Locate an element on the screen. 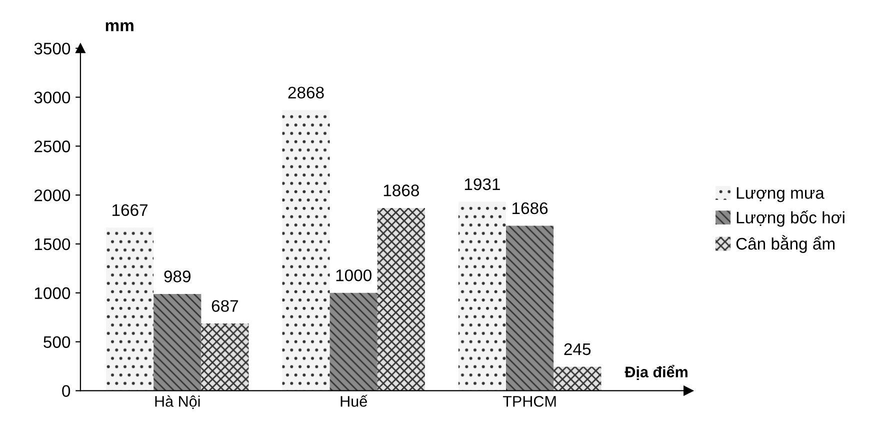 This screenshot has width=894, height=439. y-tick-label: 3500 is located at coordinates (52, 48).